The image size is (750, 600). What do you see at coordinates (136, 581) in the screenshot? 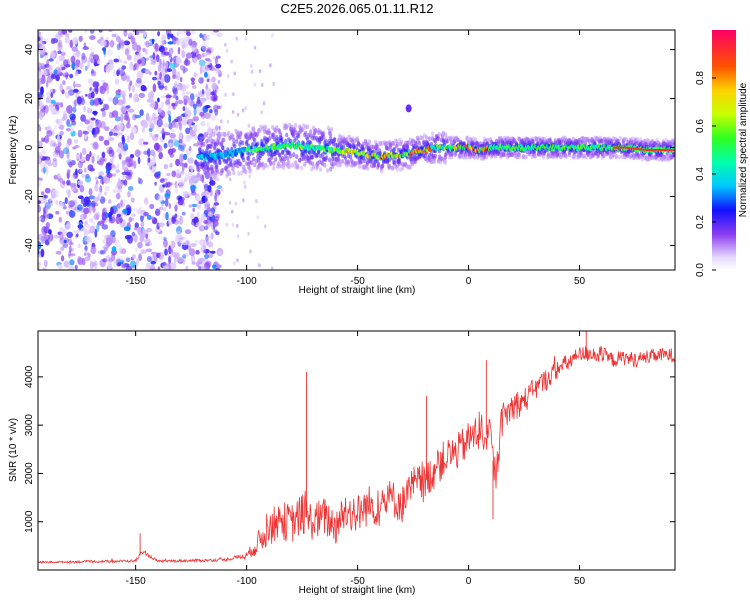
I see `x-tick-label: -150` at bounding box center [136, 581].